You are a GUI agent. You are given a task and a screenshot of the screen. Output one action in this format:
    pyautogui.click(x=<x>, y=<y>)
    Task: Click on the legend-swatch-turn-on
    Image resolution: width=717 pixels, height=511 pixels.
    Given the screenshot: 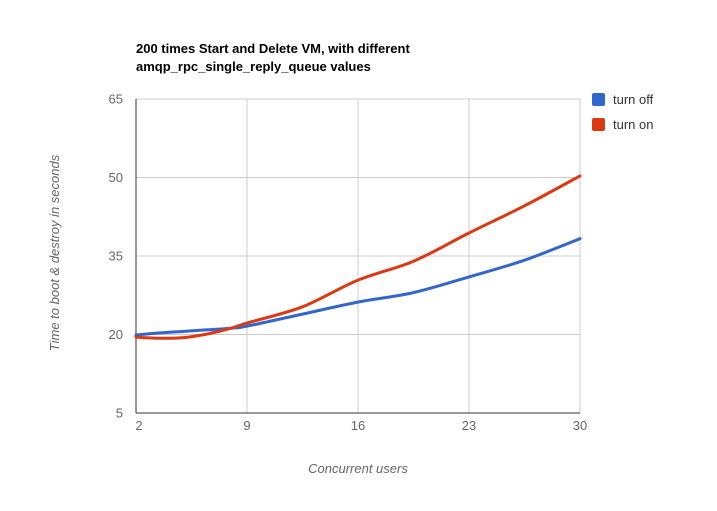 What is the action you would take?
    pyautogui.click(x=598, y=124)
    